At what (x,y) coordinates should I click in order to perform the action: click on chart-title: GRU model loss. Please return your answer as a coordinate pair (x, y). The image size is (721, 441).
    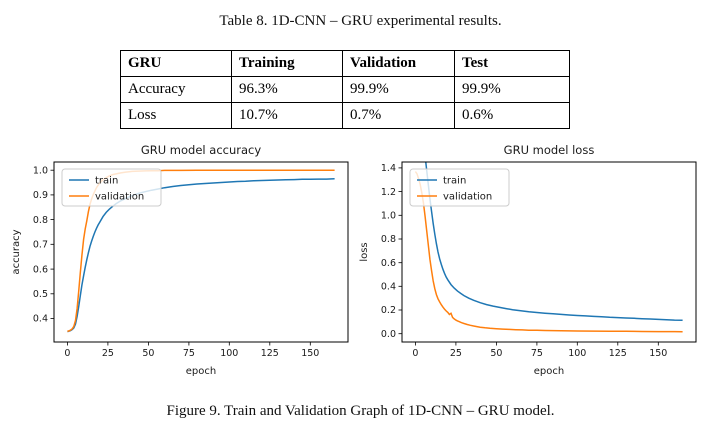
    Looking at the image, I should click on (549, 150).